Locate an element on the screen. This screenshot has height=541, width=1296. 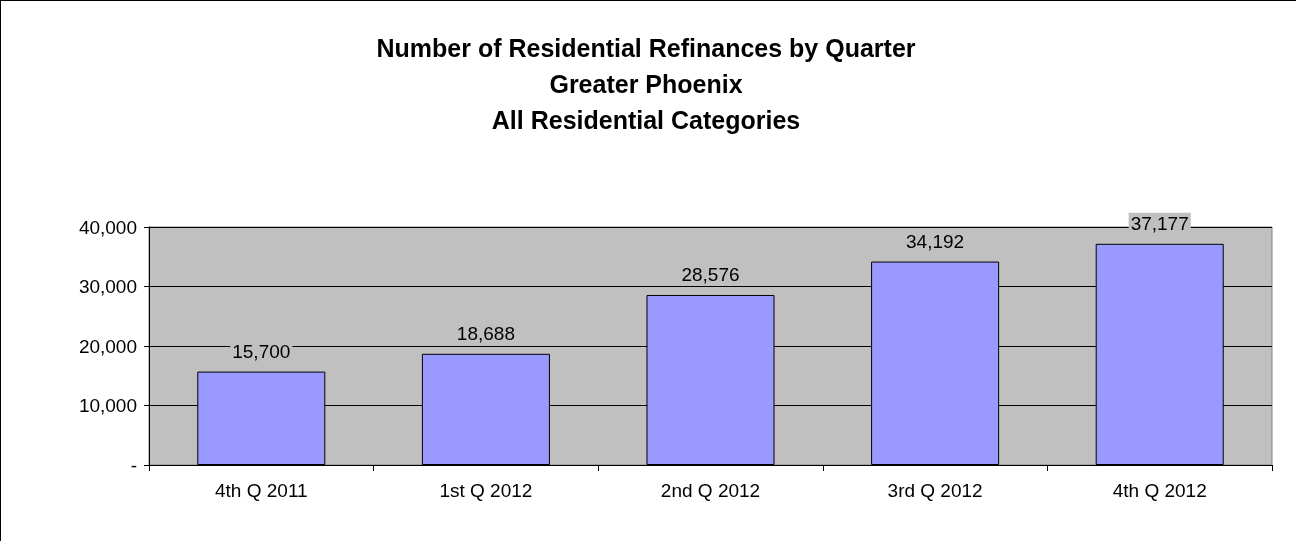
x-tick-label: 3rd Q 2012 is located at coordinates (935, 490).